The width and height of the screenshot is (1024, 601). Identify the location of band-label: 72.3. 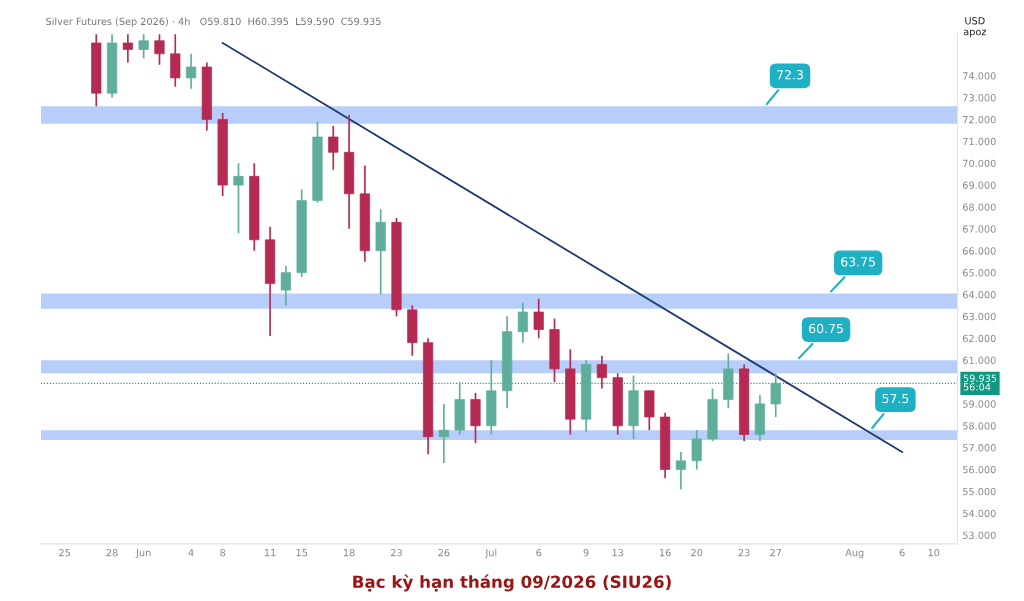
(790, 74).